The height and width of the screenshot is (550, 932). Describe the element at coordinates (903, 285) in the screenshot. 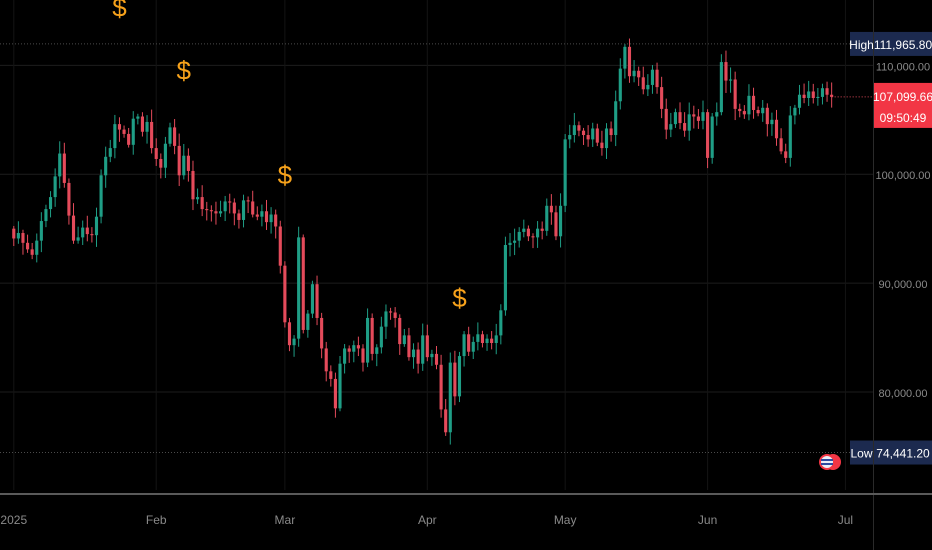

I see `y-tick-label: 90,000.00` at that location.